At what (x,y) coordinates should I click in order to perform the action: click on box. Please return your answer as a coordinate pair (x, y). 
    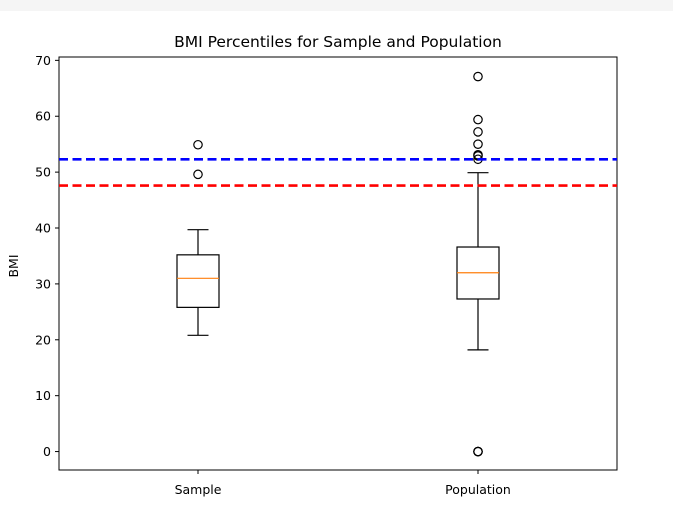
    Looking at the image, I should click on (198, 281).